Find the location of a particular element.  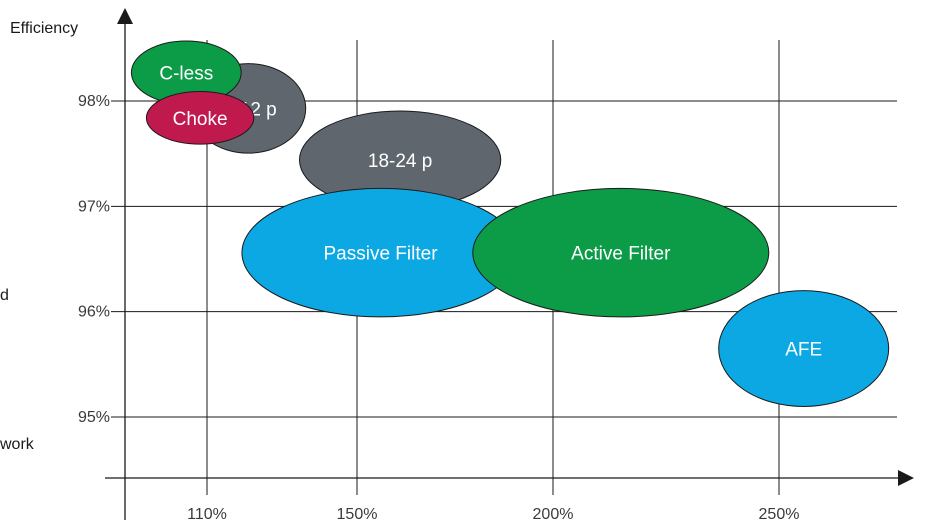

bubble-label-18-24-p: 18-24 p is located at coordinates (400, 161).